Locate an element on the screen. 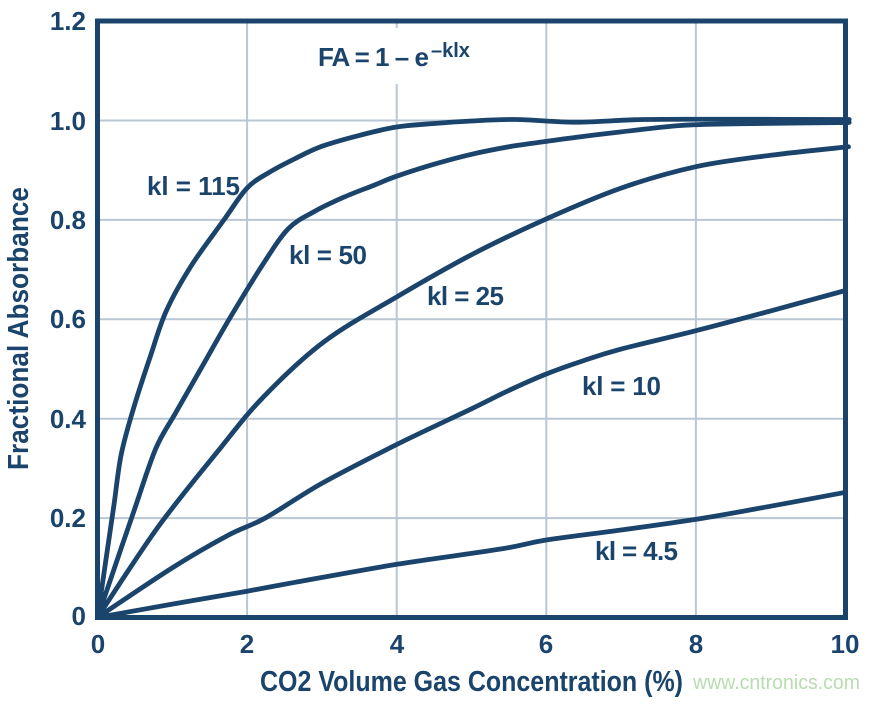  svg-text: kl = 50 is located at coordinates (328, 255).